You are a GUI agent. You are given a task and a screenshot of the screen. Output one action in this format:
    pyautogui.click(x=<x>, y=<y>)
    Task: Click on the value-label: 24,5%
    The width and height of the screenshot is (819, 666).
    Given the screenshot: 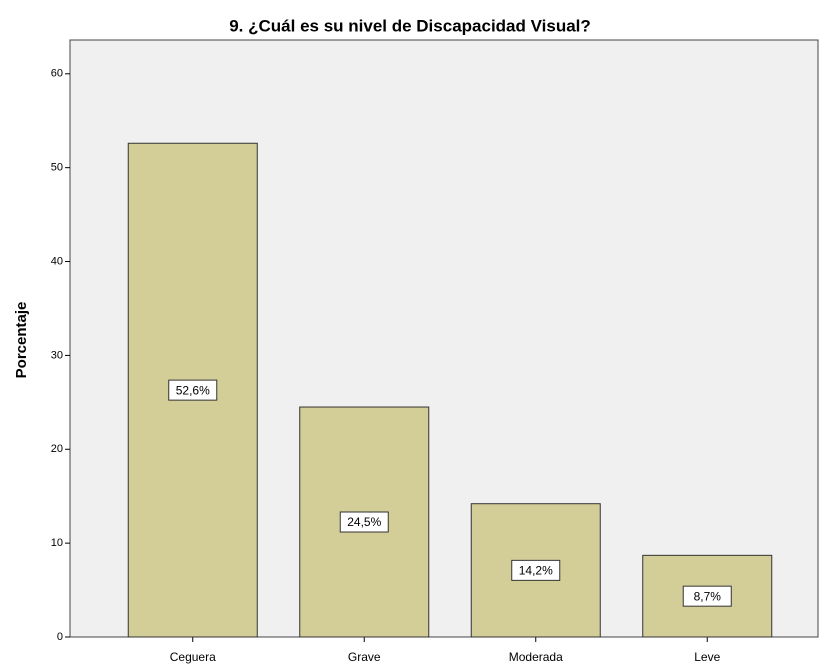 What is the action you would take?
    pyautogui.click(x=364, y=522)
    